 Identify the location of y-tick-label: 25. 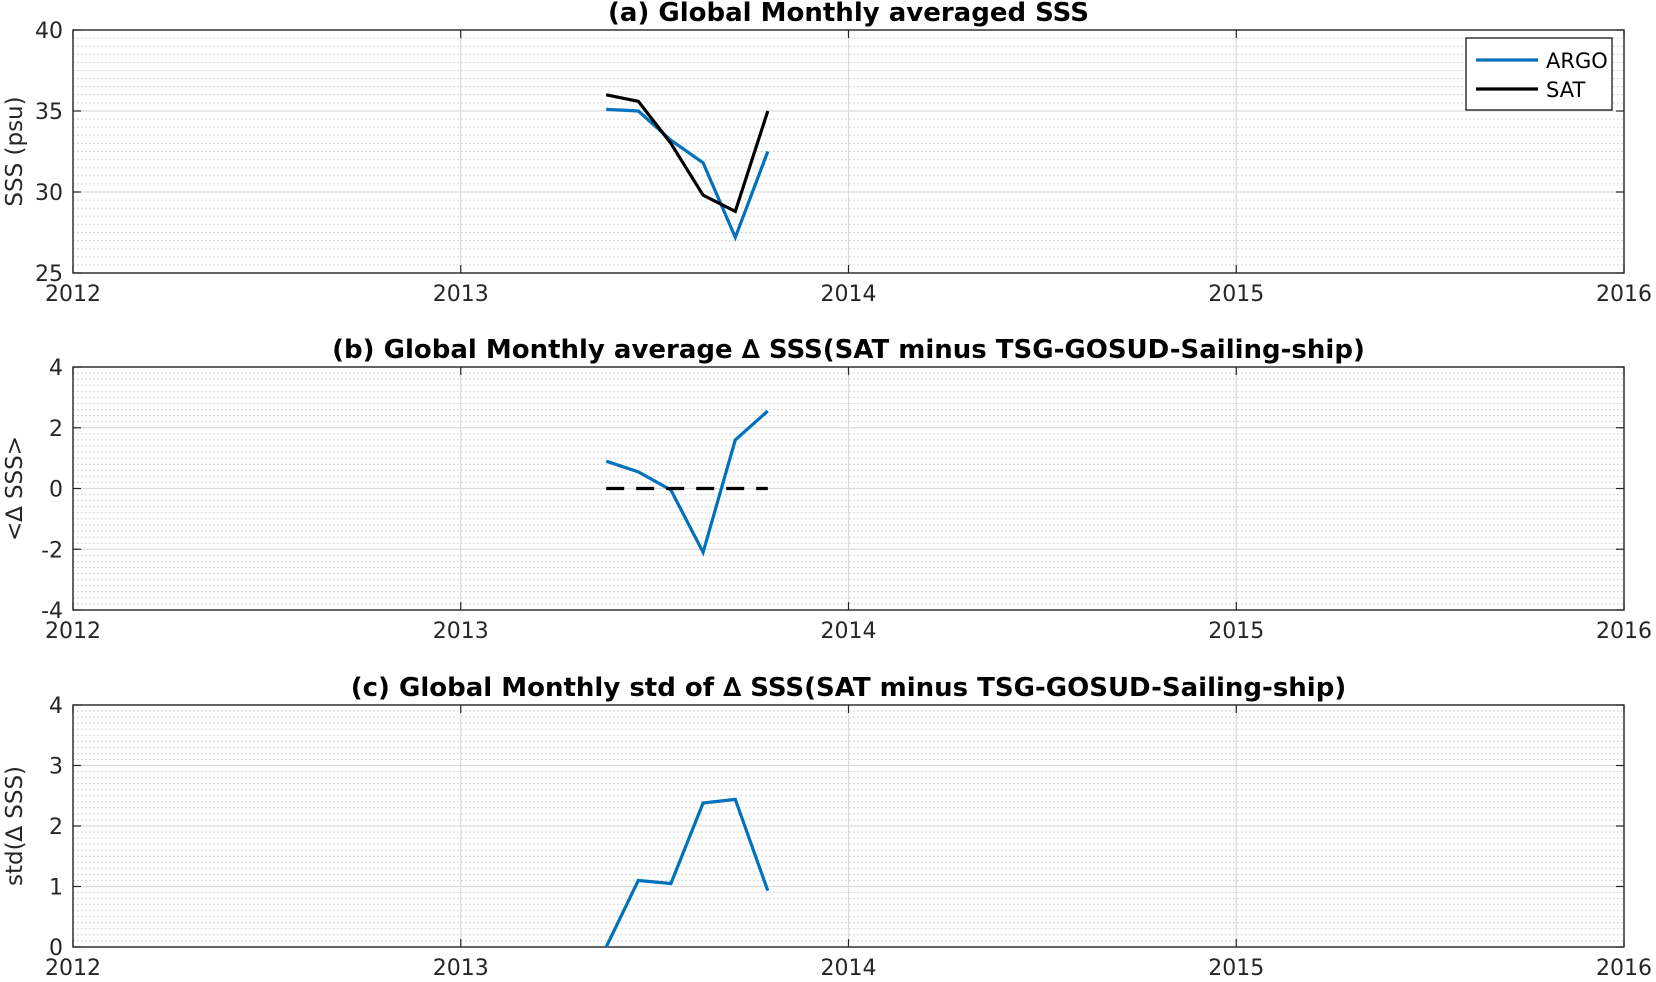
(49, 274).